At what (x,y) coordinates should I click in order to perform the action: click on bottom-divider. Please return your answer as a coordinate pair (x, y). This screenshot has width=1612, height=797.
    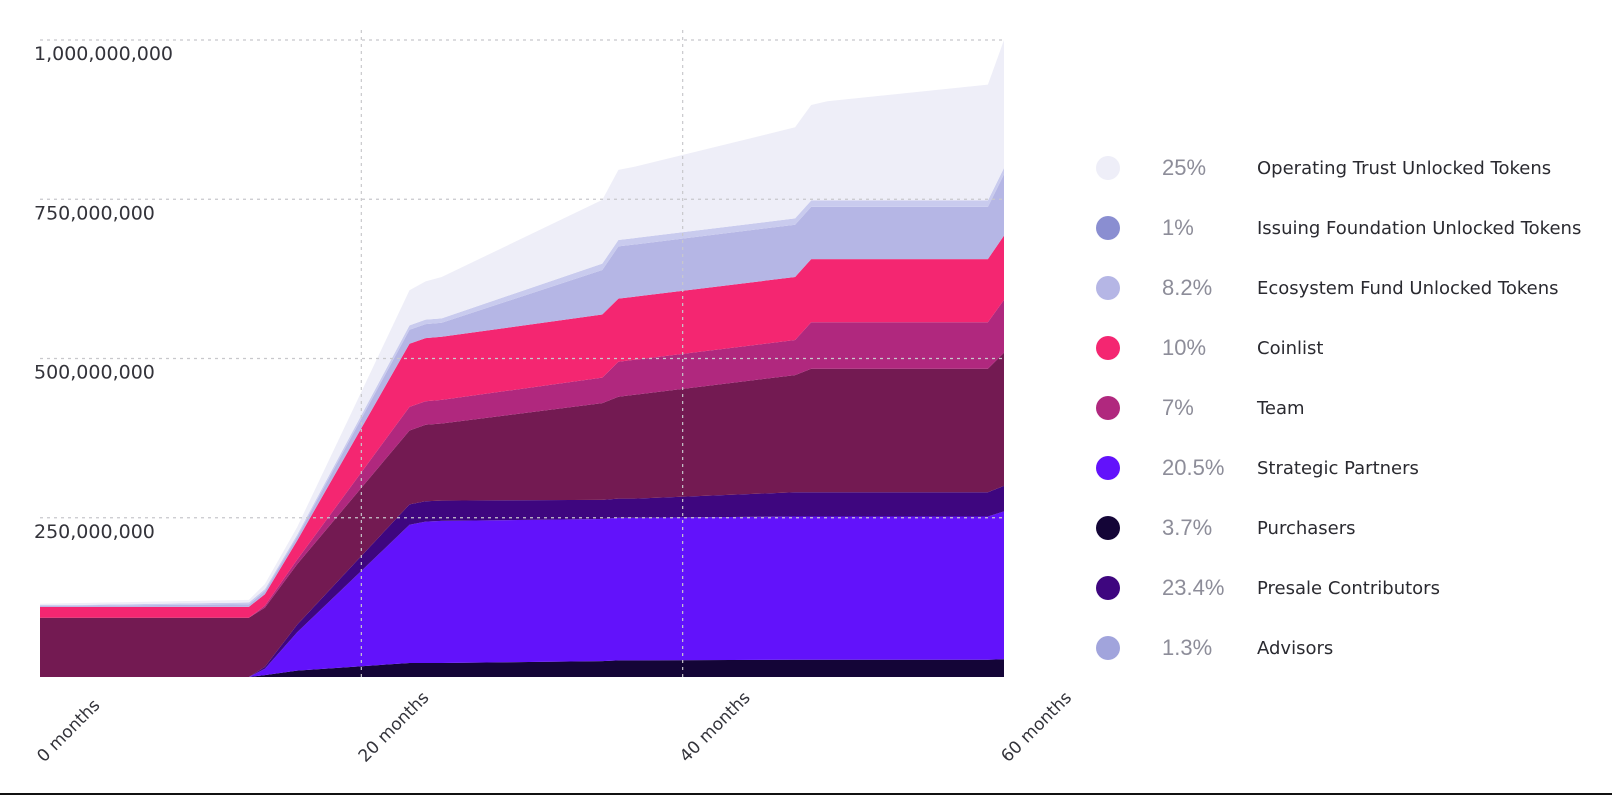
    Looking at the image, I should click on (806, 794).